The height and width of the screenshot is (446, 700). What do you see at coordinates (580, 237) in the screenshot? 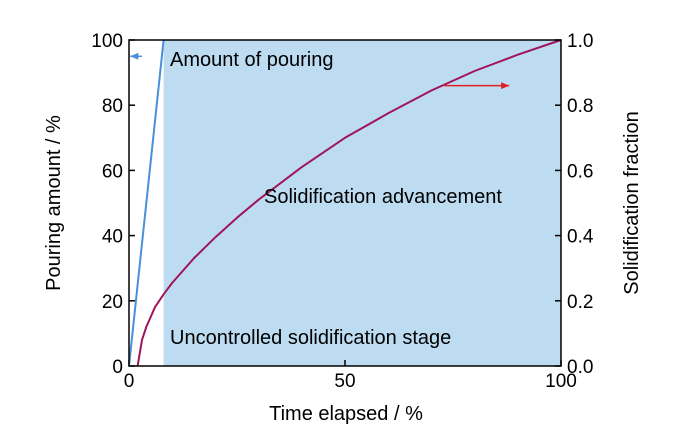
I see `y-right-tick-label-2: 0.4` at bounding box center [580, 237].